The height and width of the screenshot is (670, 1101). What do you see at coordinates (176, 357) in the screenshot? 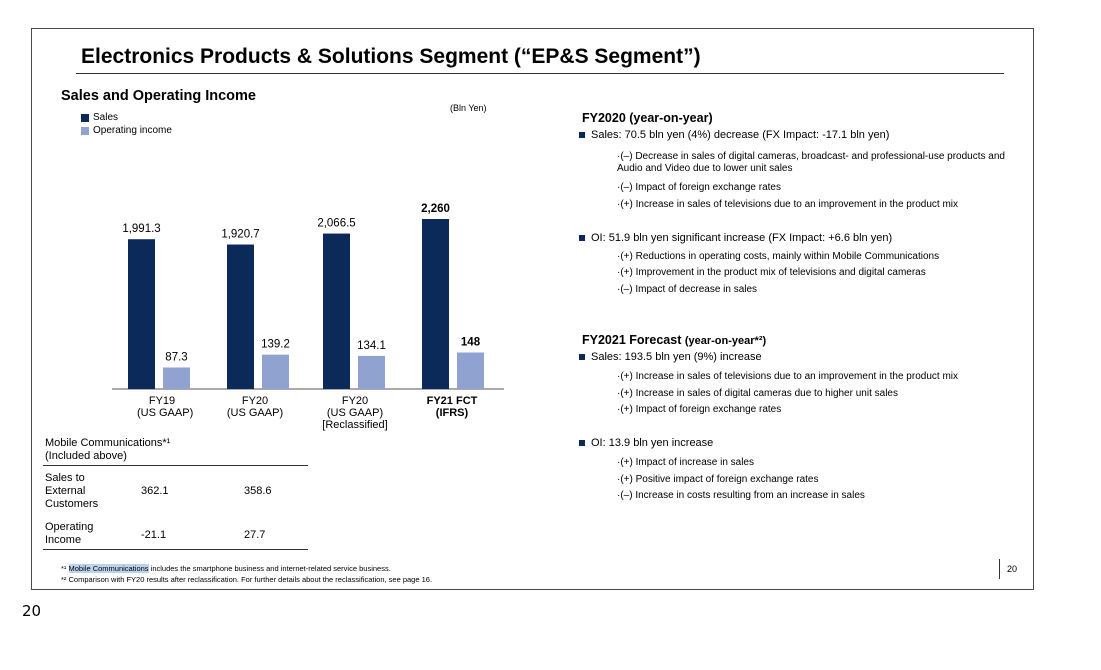
I see `data-label: 87.3` at bounding box center [176, 357].